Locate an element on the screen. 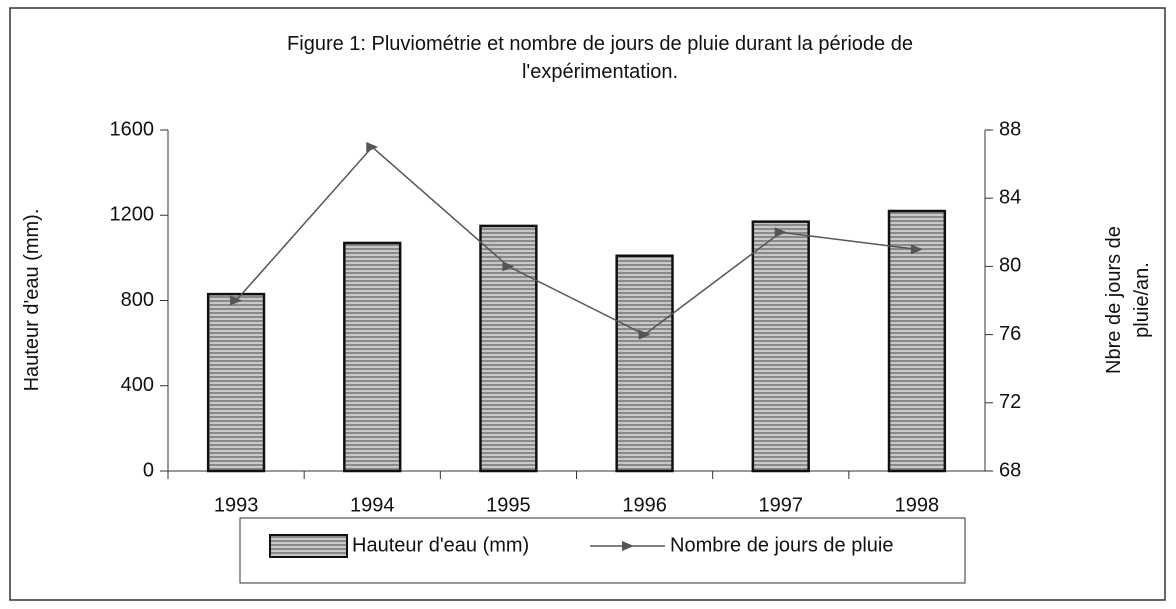 The height and width of the screenshot is (609, 1176). x-tick-label: 1993 is located at coordinates (236, 505).